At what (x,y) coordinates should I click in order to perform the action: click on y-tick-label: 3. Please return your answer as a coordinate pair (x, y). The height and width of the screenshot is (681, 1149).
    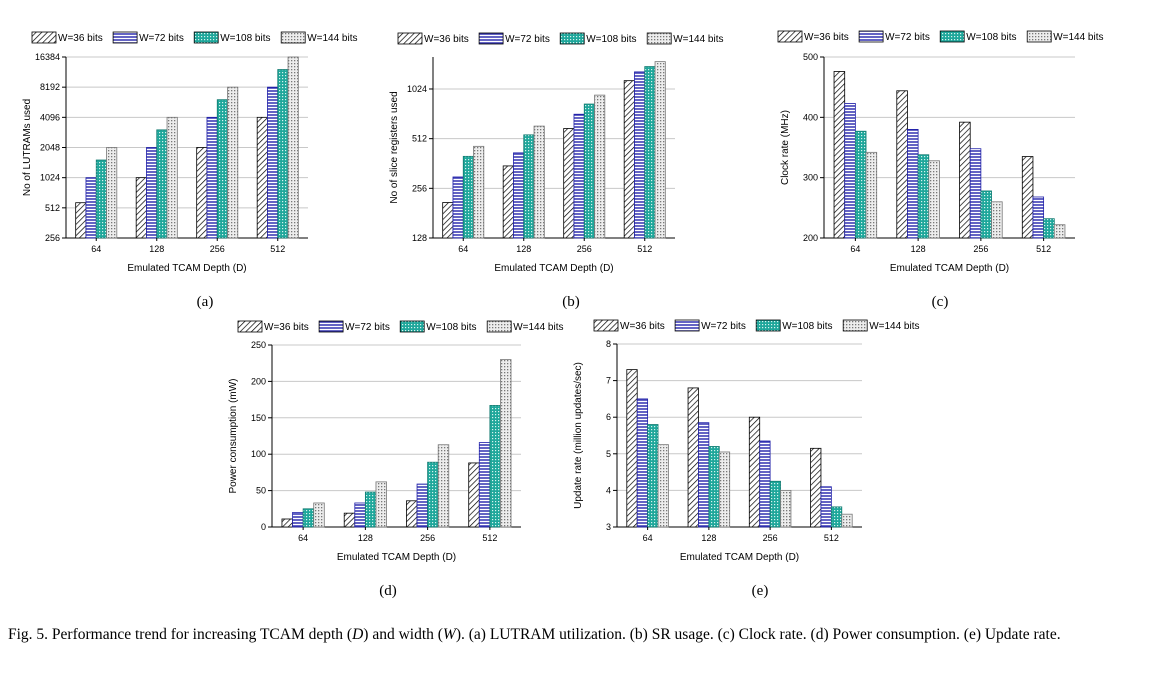
    Looking at the image, I should click on (608, 527).